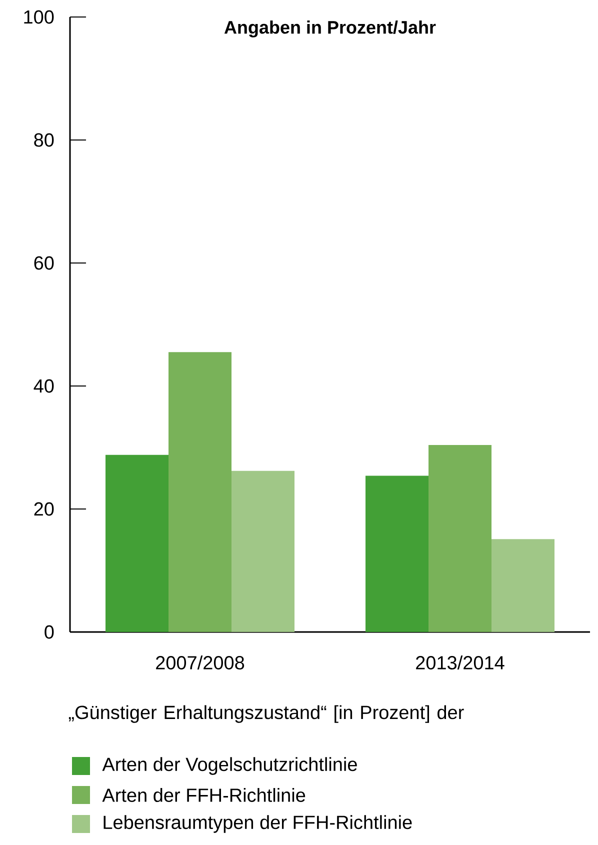 This screenshot has width=598, height=845. Describe the element at coordinates (266, 714) in the screenshot. I see `legend-title: „Günstiger Erhaltungszustand“ [in Prozent] der` at that location.